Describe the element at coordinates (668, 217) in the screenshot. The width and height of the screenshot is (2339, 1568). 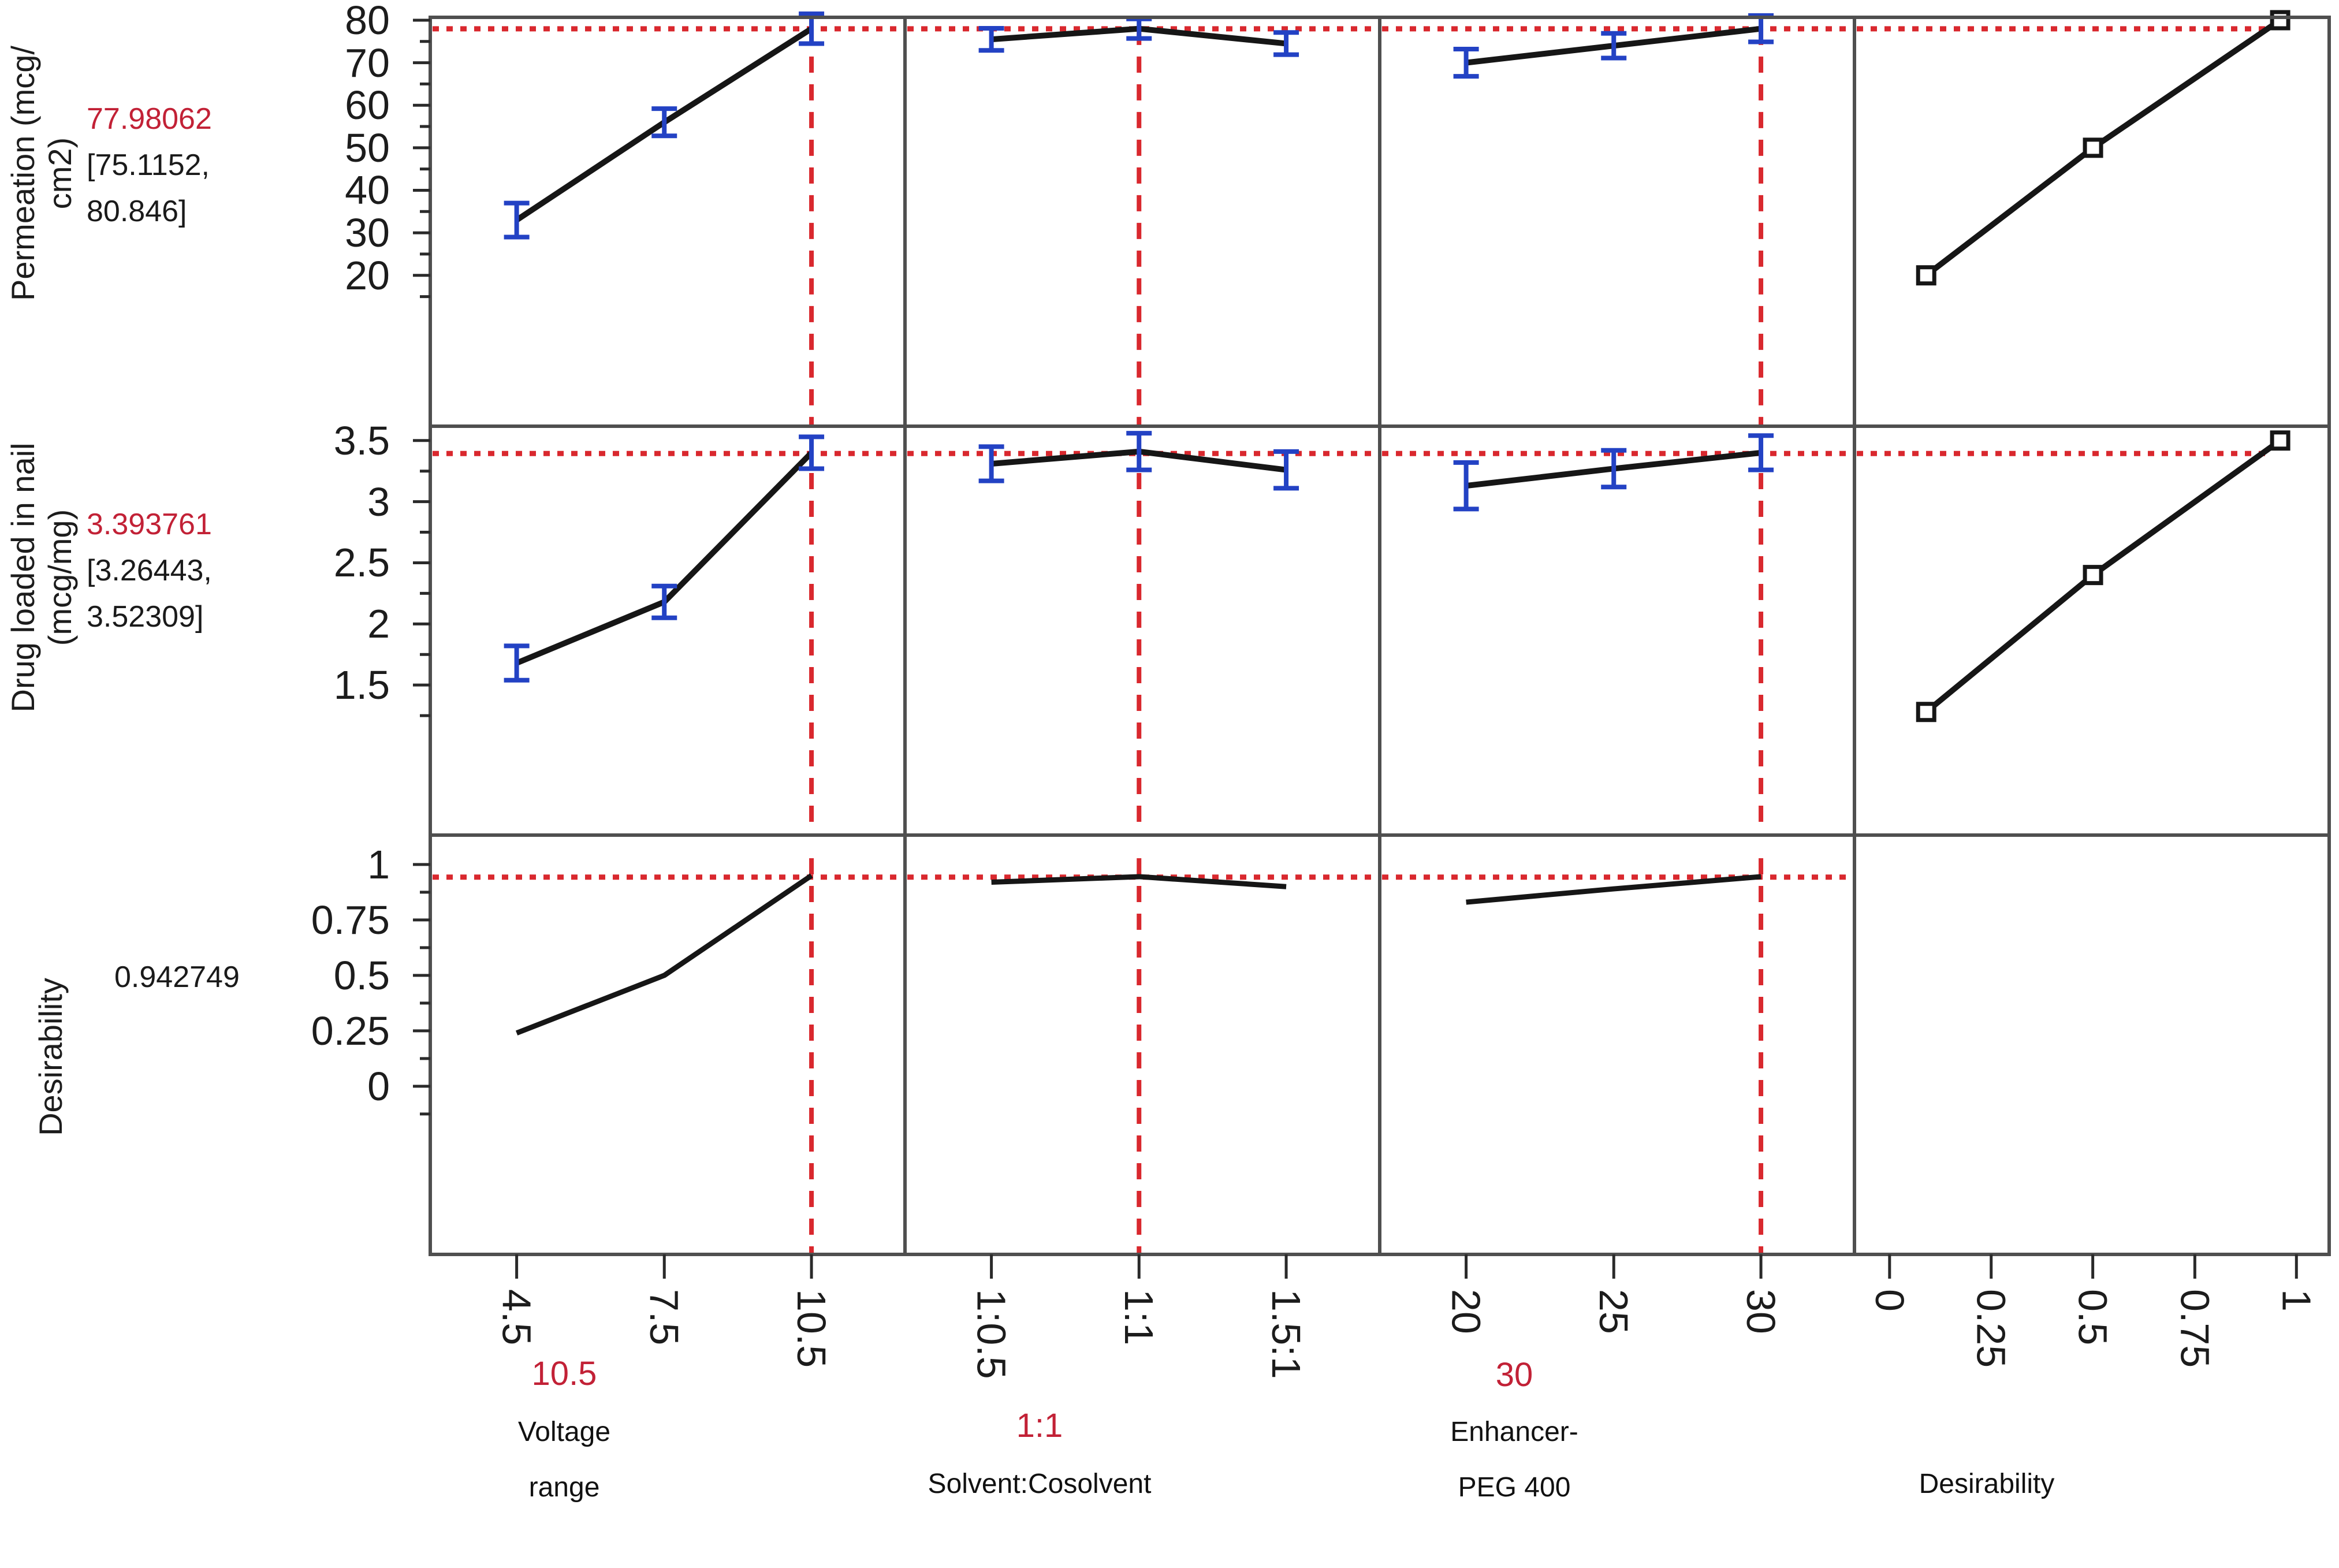
I see `panel-r1c1` at that location.